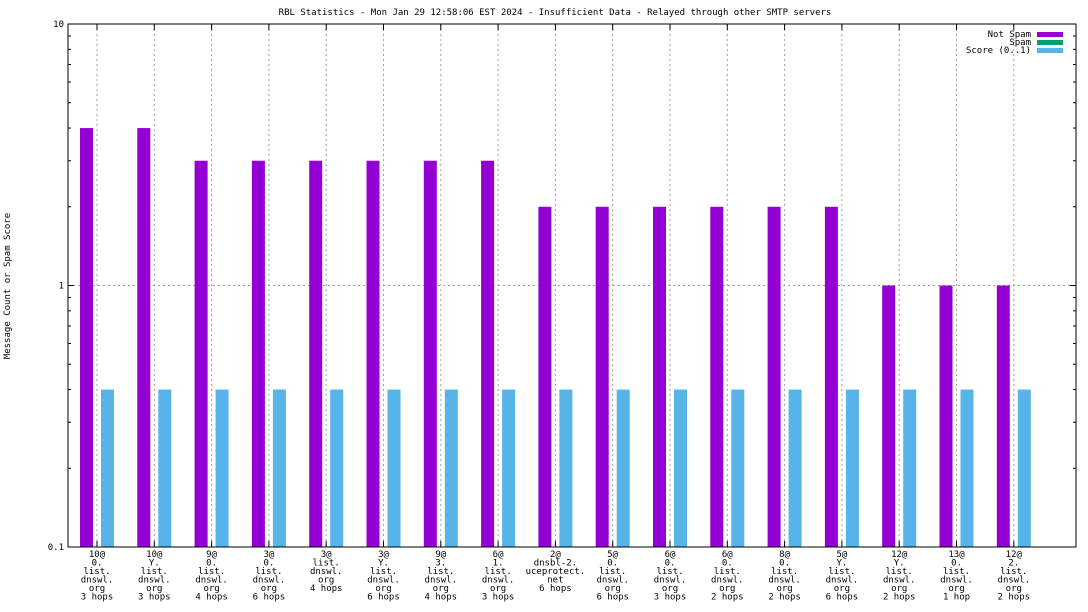 The image size is (1088, 612). Describe the element at coordinates (269, 576) in the screenshot. I see `x-tick-label: 3@ 0. list. dnswl. org 6 hops` at that location.